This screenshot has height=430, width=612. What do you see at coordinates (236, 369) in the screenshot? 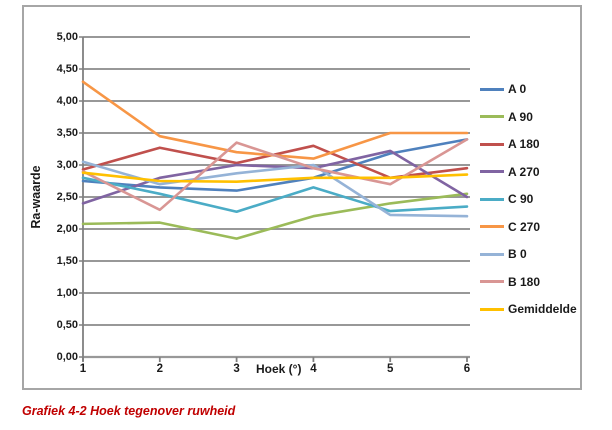
I see `x-tick-label: 3` at bounding box center [236, 369].